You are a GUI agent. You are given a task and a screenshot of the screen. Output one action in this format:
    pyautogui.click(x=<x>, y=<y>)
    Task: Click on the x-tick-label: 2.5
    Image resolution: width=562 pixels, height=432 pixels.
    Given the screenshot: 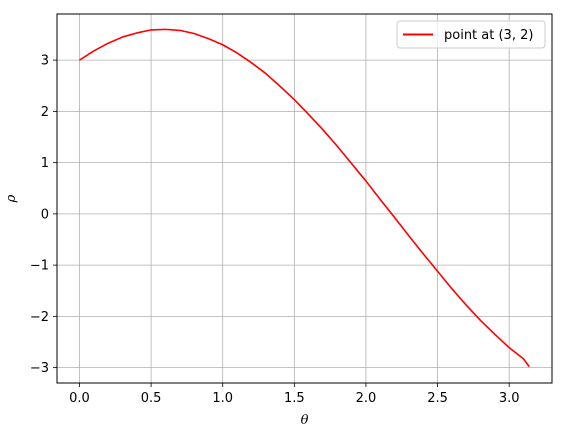 What is the action you would take?
    pyautogui.click(x=437, y=398)
    